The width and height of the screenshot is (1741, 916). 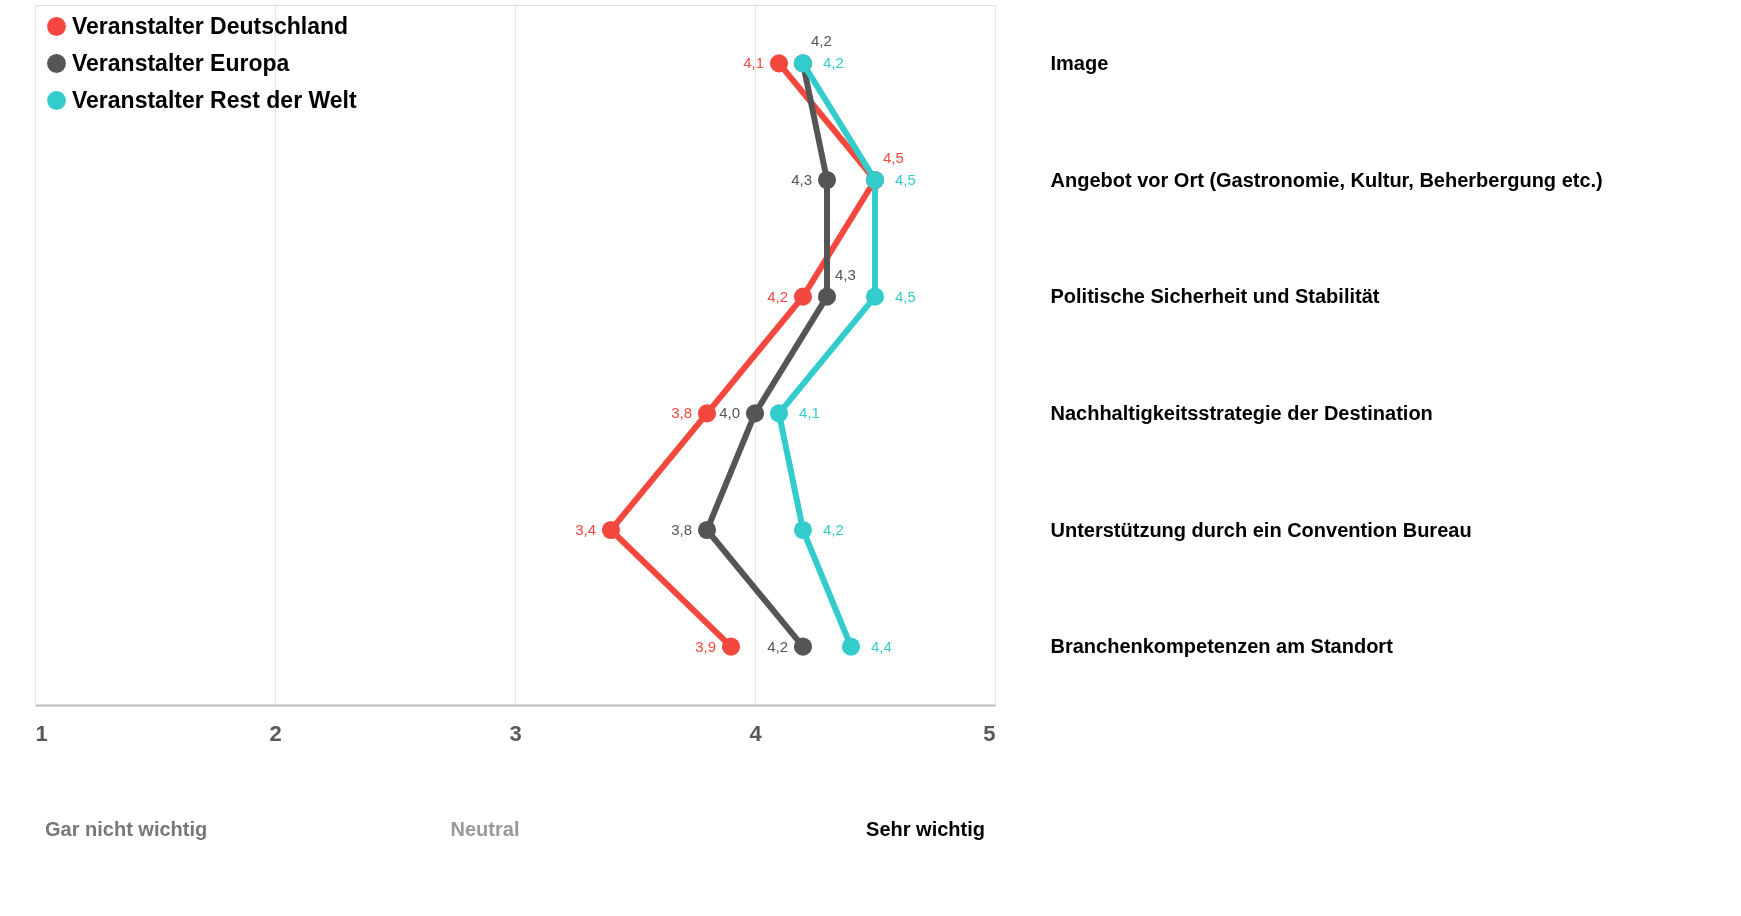 I want to click on legend-label: Veranstalter Rest der Welt, so click(x=214, y=99).